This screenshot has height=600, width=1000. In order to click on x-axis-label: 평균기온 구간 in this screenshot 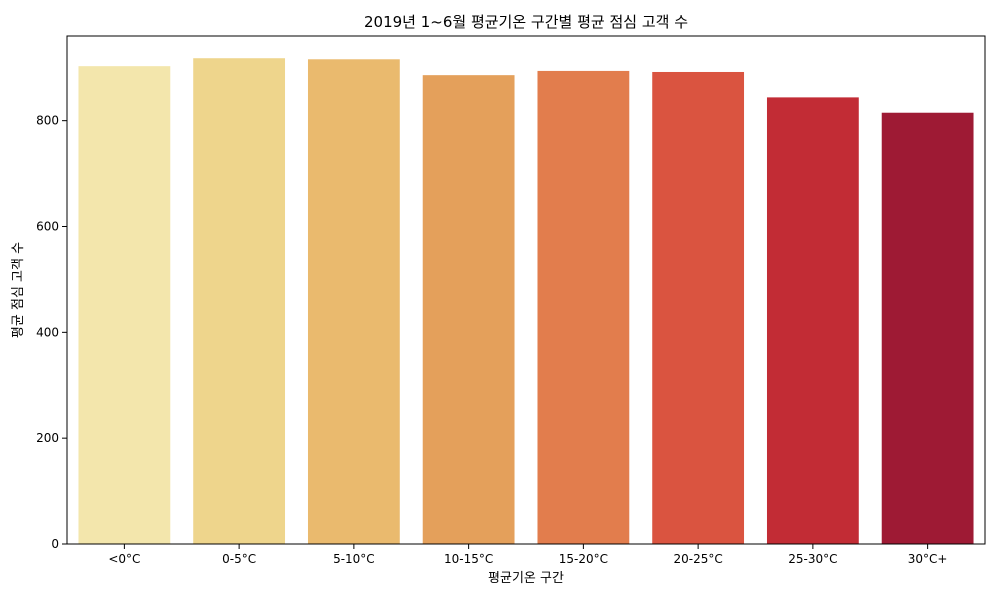, I will do `click(526, 578)`.